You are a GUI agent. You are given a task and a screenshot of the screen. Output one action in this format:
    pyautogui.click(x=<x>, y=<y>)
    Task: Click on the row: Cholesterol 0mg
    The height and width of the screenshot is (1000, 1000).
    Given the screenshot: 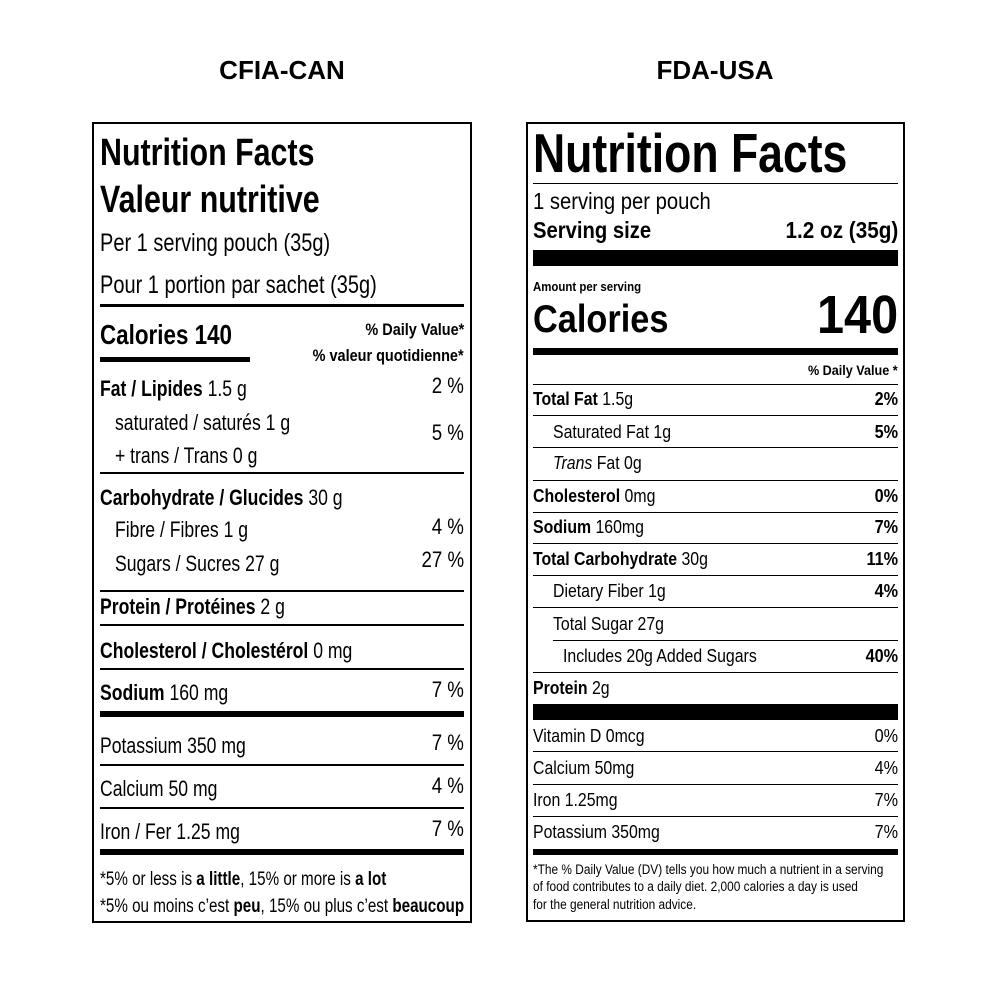 What is the action you would take?
    pyautogui.click(x=594, y=496)
    